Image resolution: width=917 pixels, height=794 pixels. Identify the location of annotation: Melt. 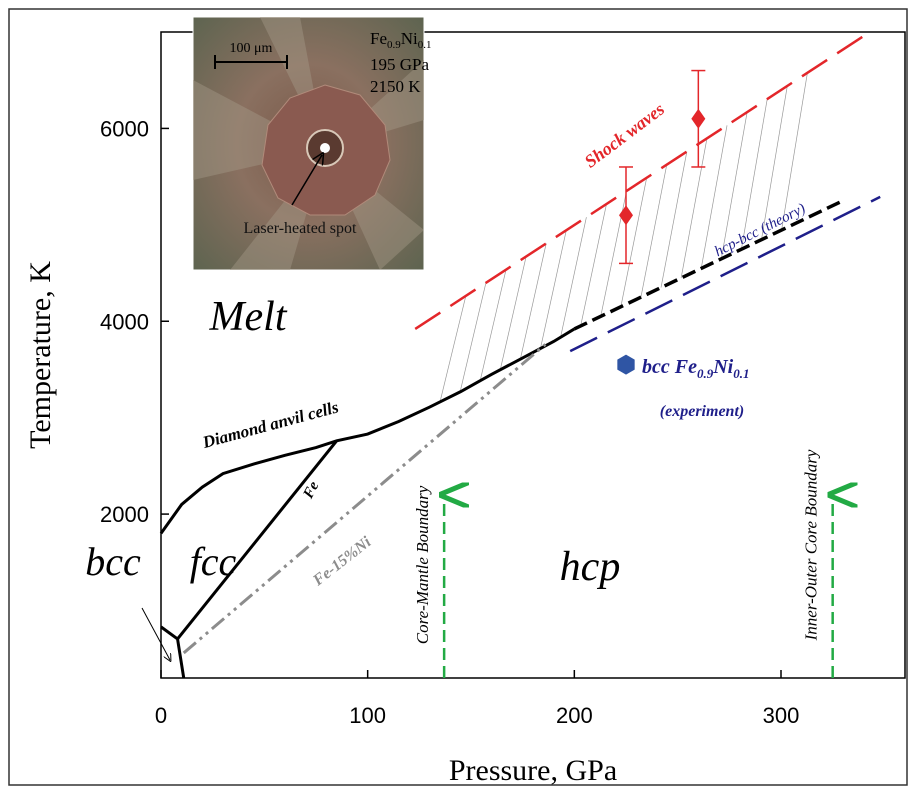
(248, 317).